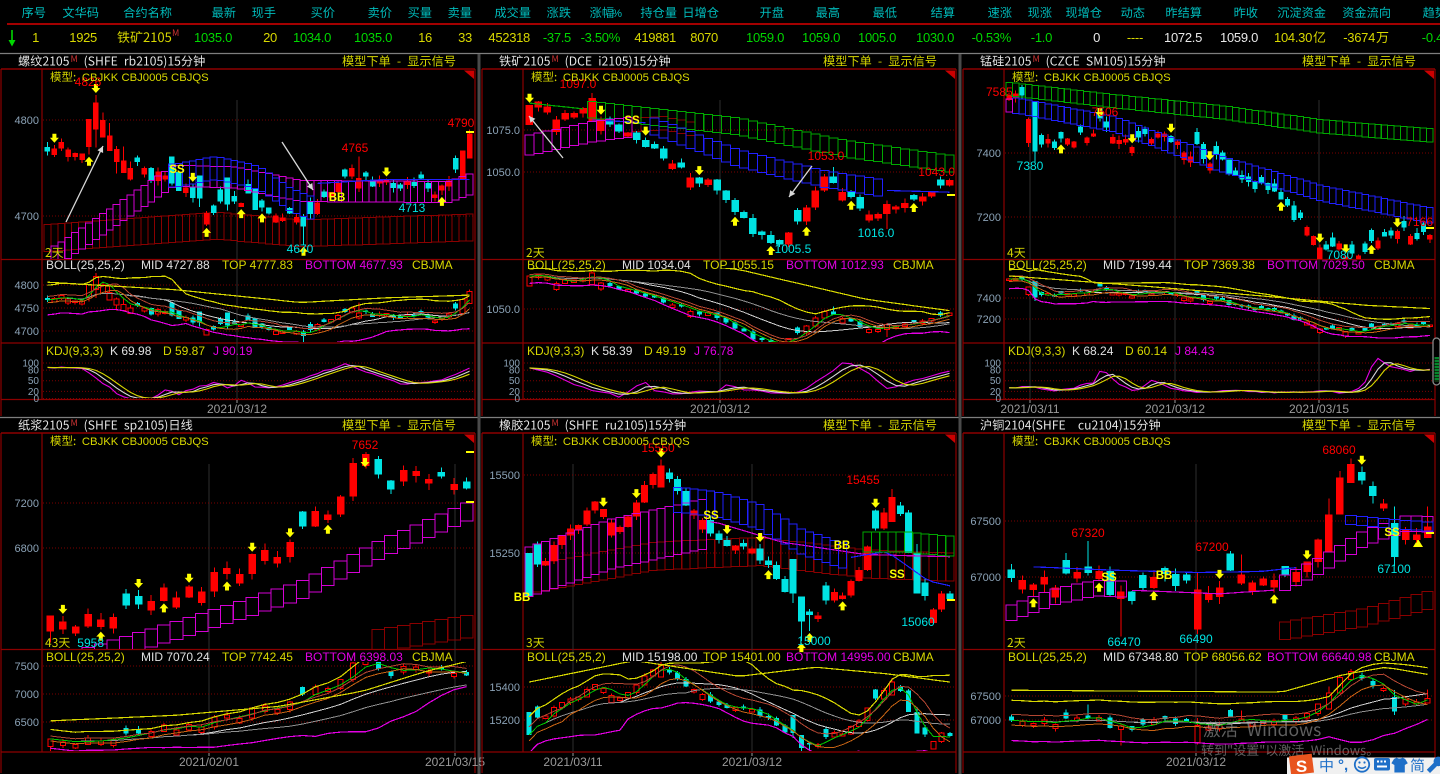 The width and height of the screenshot is (1440, 774). I want to click on svg-text: TOP 15401.00, so click(742, 657).